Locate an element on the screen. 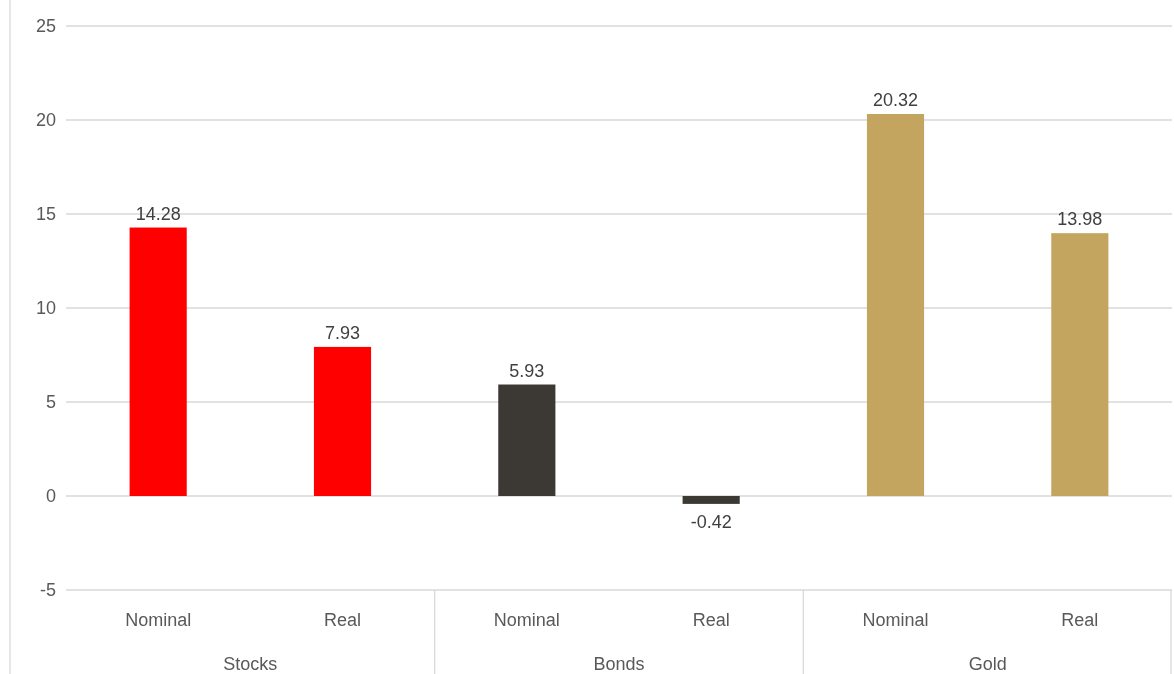  text: Bonds is located at coordinates (619, 664).